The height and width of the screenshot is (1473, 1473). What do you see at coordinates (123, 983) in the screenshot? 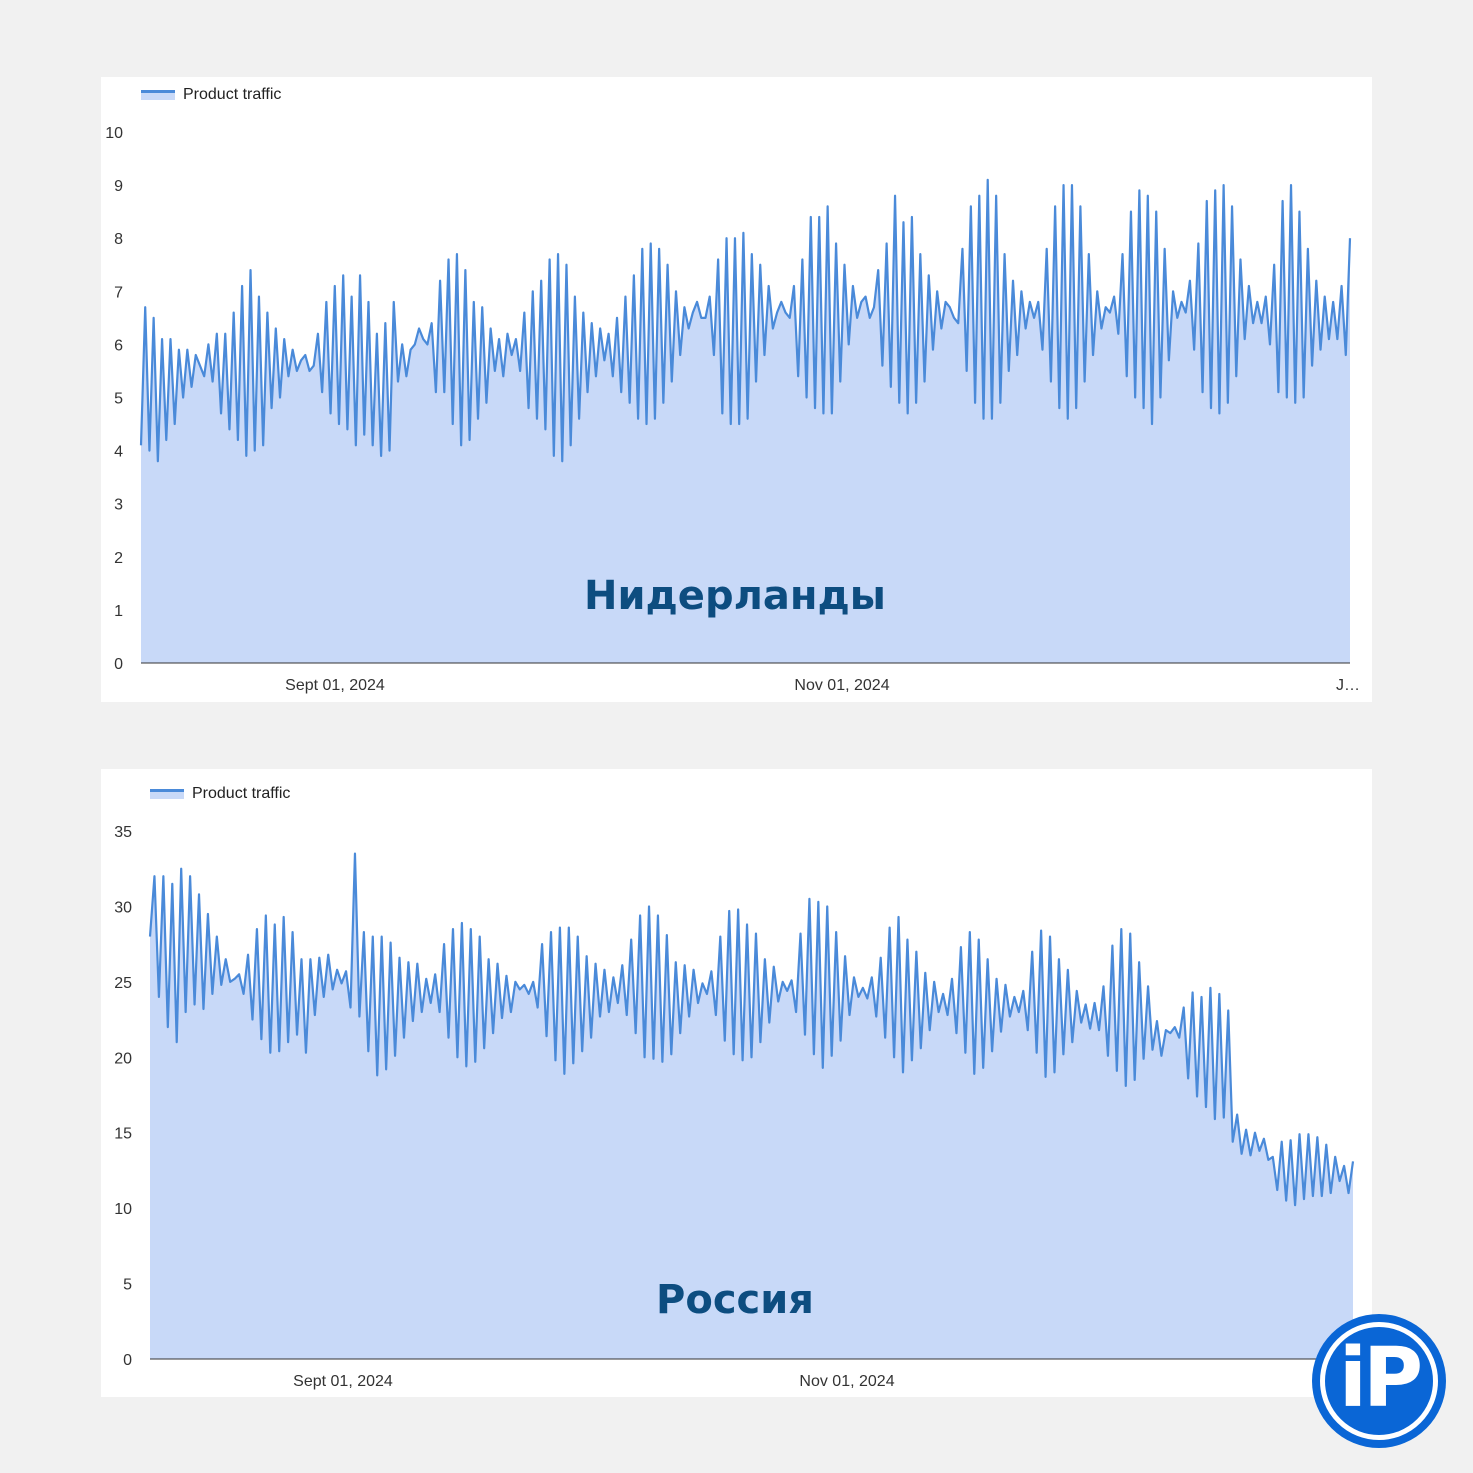
I see `y-tick-label: 25` at bounding box center [123, 983].